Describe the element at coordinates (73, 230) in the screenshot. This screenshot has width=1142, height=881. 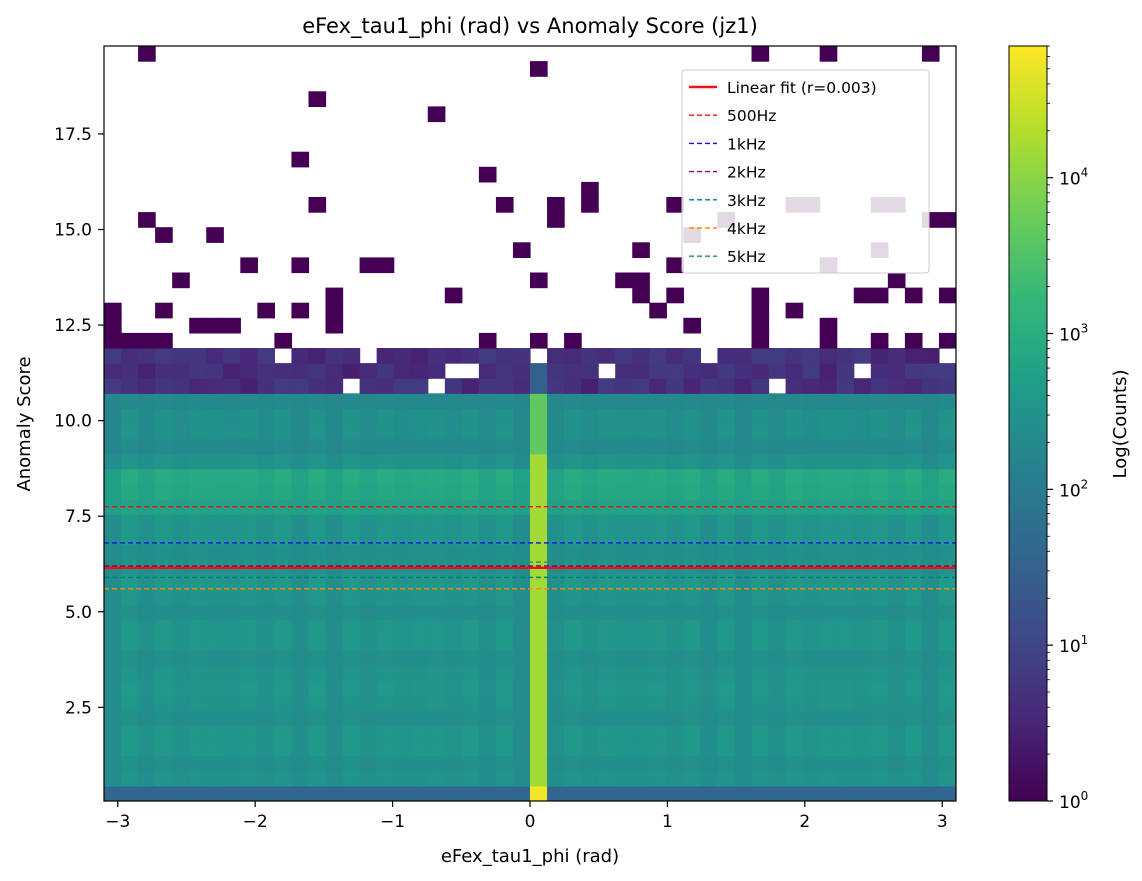
I see `y-tick-label: 15.0` at that location.